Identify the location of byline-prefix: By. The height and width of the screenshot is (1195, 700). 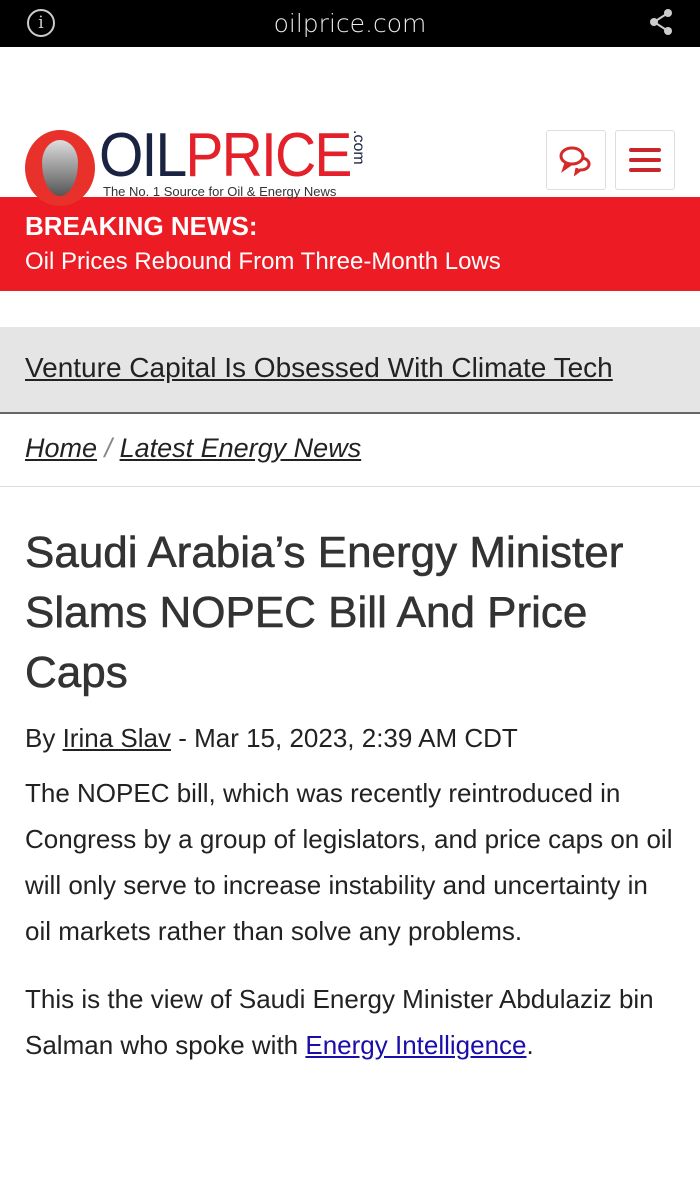
(44, 738).